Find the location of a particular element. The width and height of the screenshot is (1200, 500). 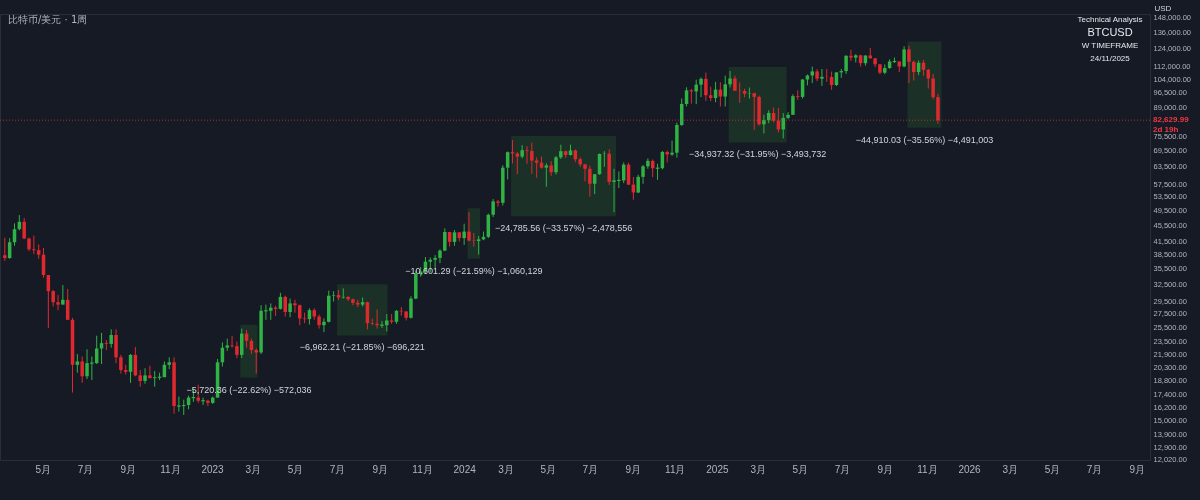

annotation: 24/11/2025 is located at coordinates (1110, 58).